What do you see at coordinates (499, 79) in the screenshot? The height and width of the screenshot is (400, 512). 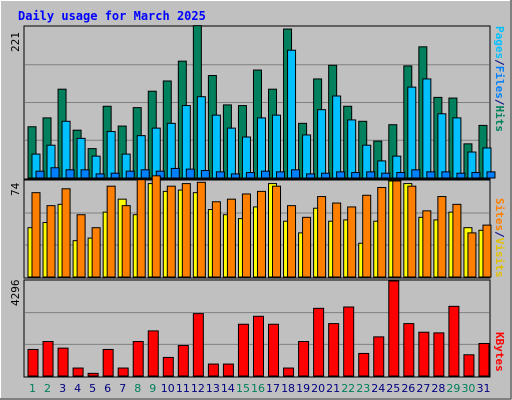 I see `hits-legend: Pages/Files/Hits` at bounding box center [499, 79].